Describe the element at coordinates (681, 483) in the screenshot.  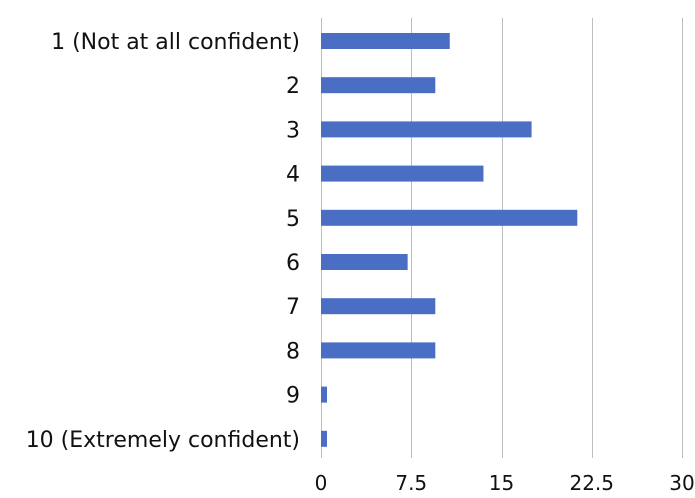
I see `x-tick-label-4: 30` at that location.